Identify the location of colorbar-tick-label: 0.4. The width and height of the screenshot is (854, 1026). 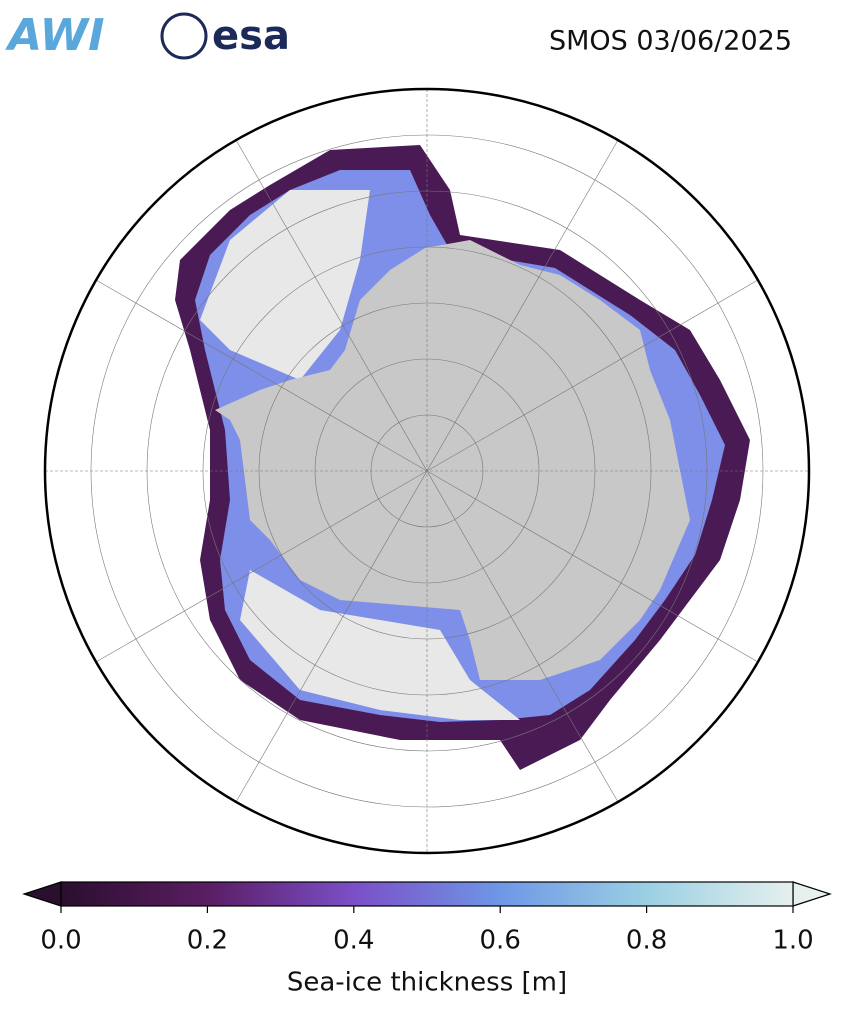
(353, 941).